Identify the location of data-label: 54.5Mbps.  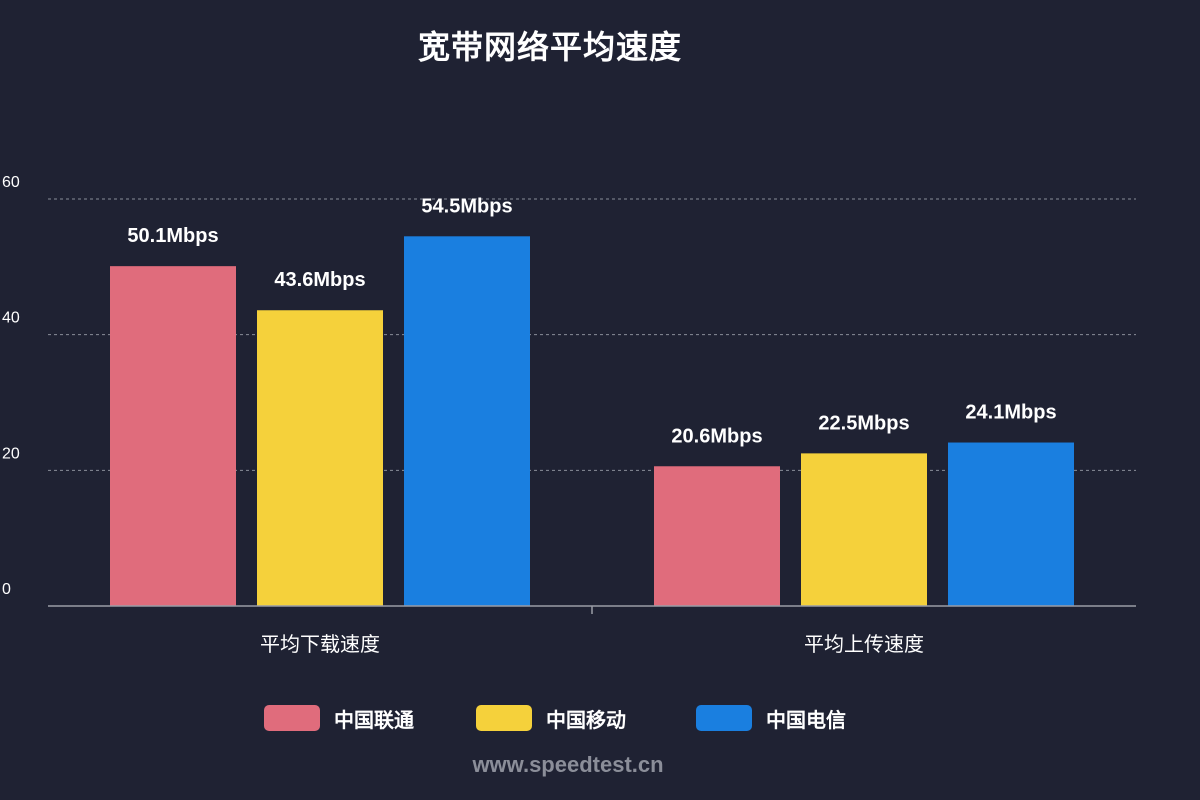
(466, 206).